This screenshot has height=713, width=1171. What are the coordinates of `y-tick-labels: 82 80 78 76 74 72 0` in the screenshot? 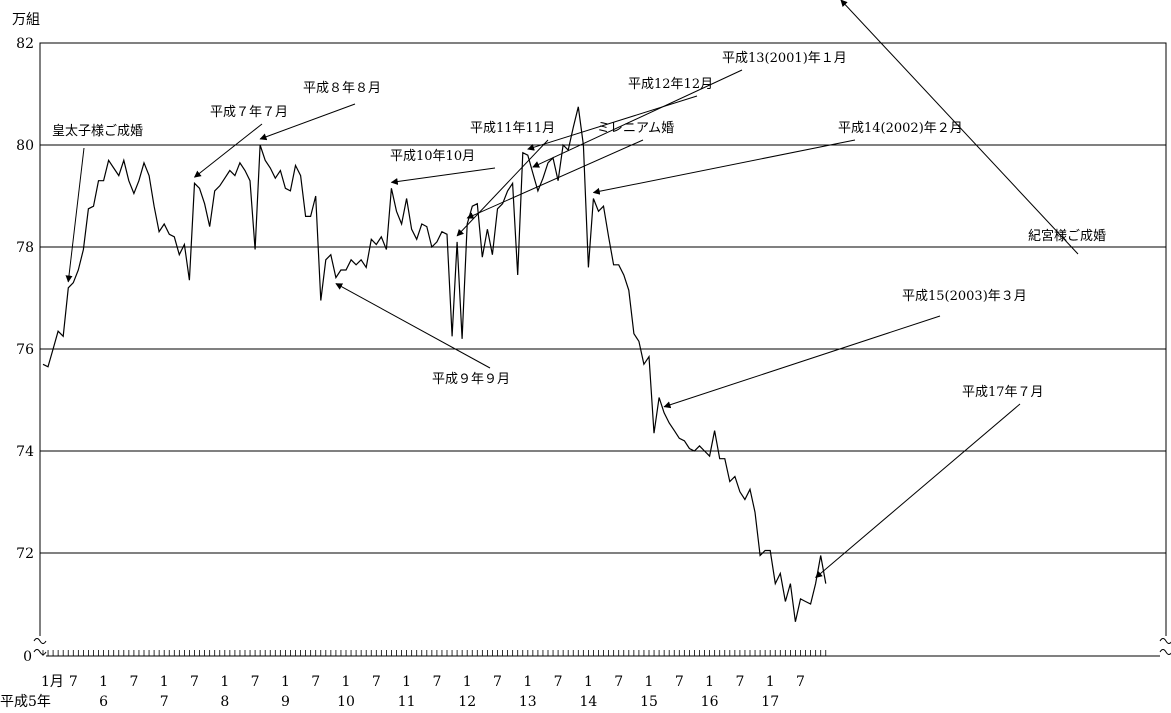 It's located at (25, 350).